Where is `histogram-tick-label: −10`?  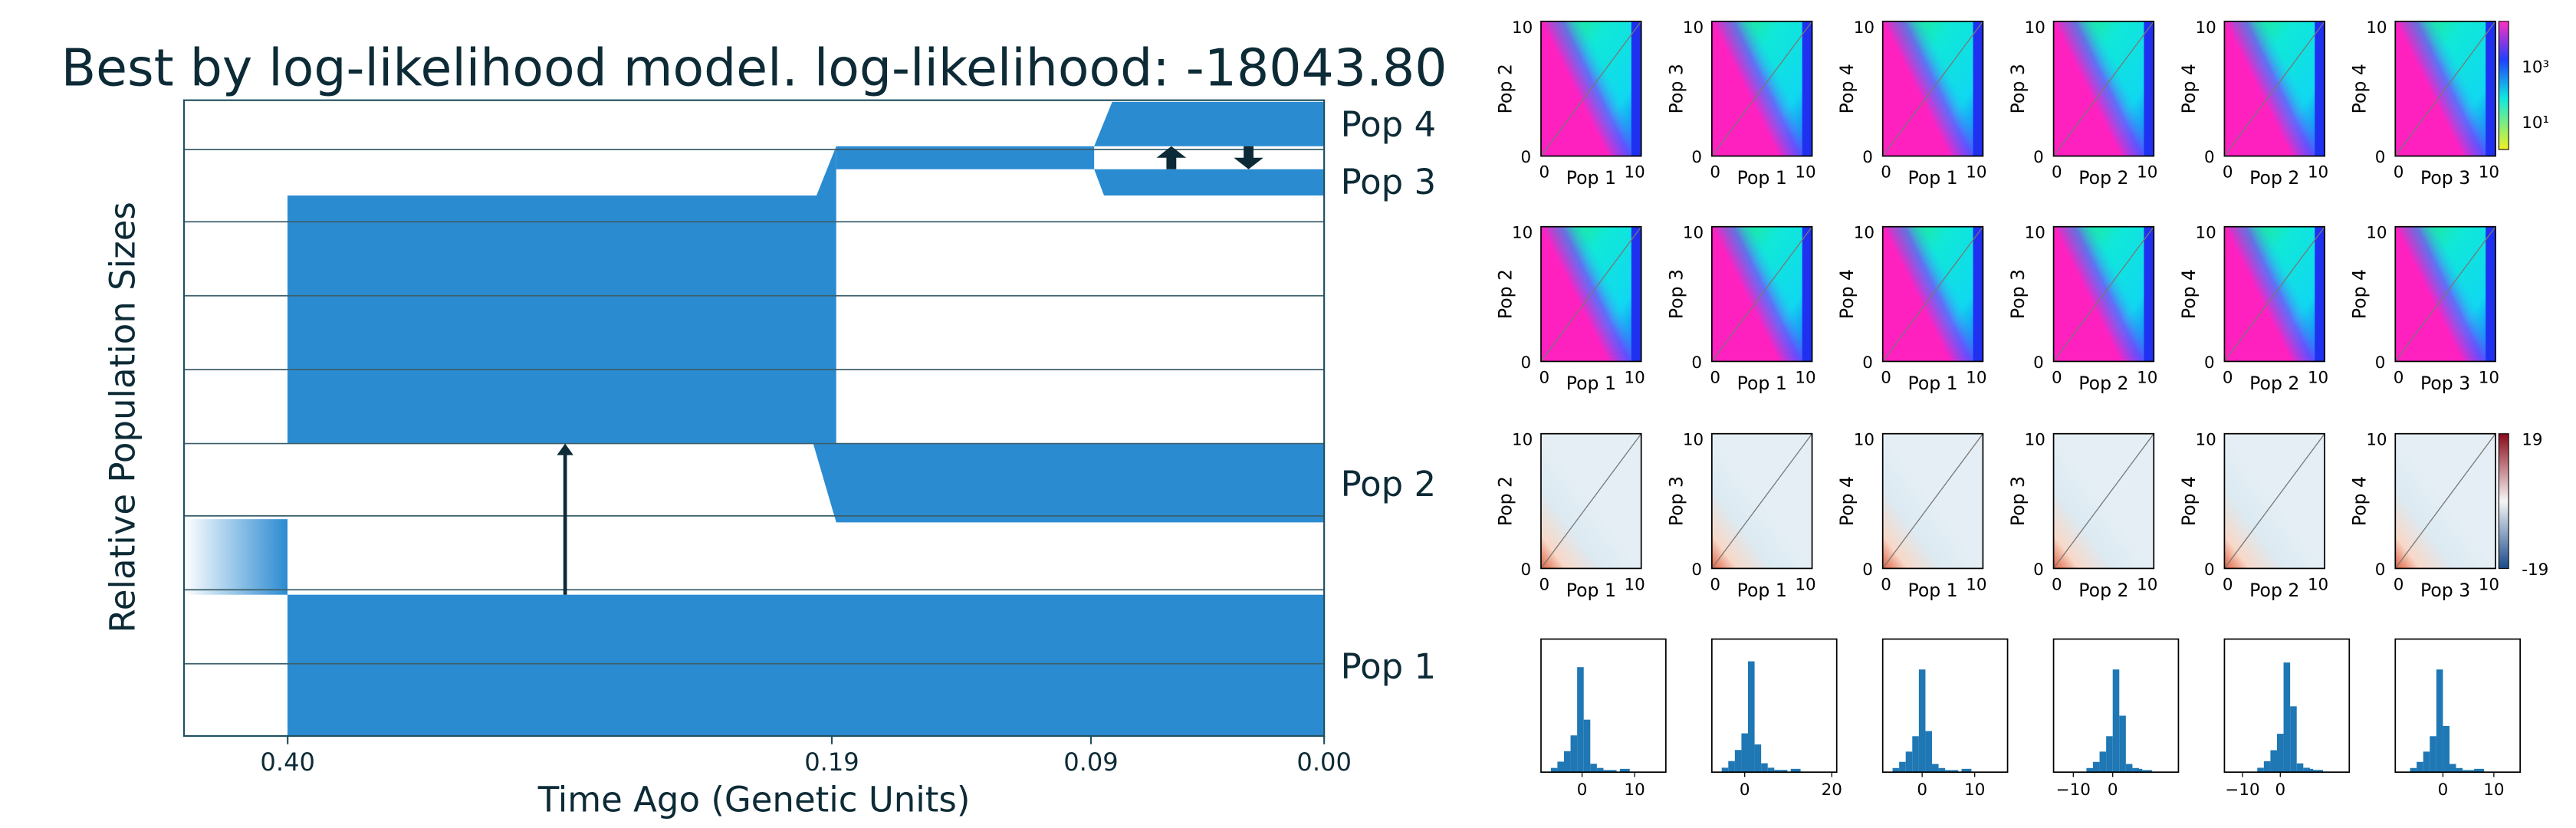 histogram-tick-label: −10 is located at coordinates (2074, 790).